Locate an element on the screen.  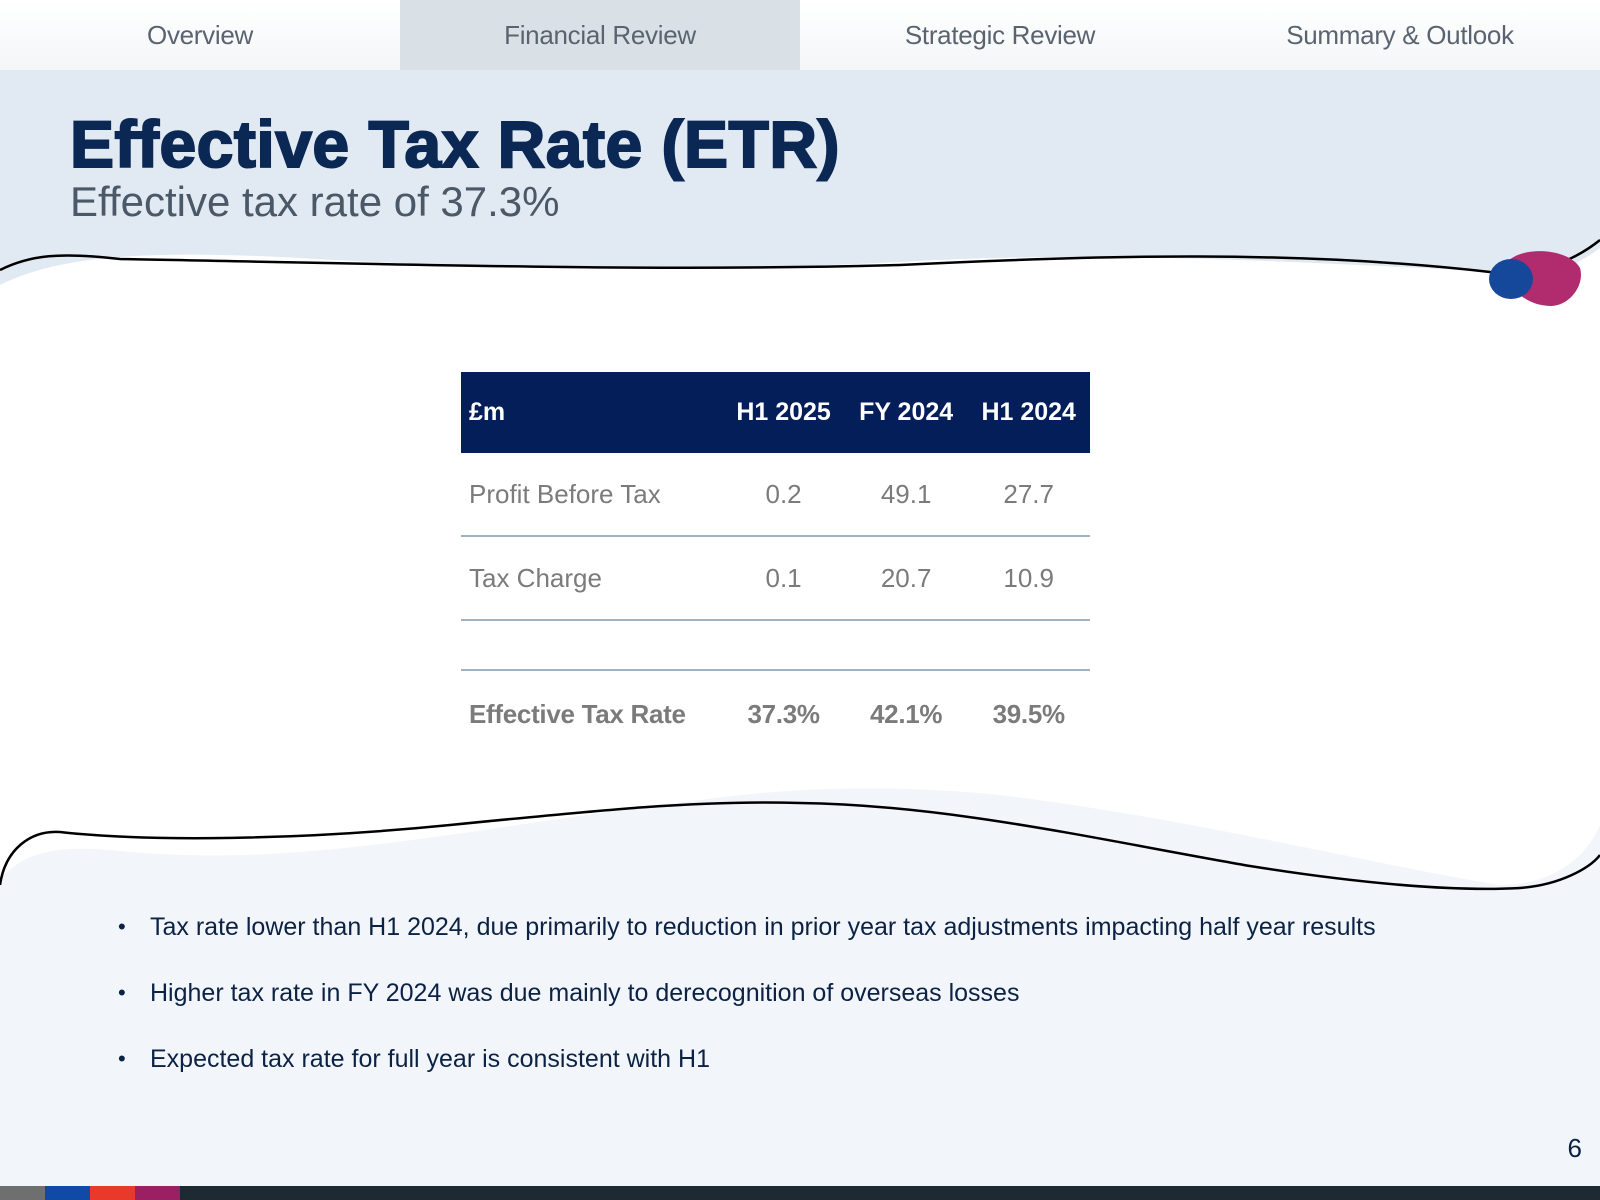
total-value: 39.5% is located at coordinates (1029, 713).